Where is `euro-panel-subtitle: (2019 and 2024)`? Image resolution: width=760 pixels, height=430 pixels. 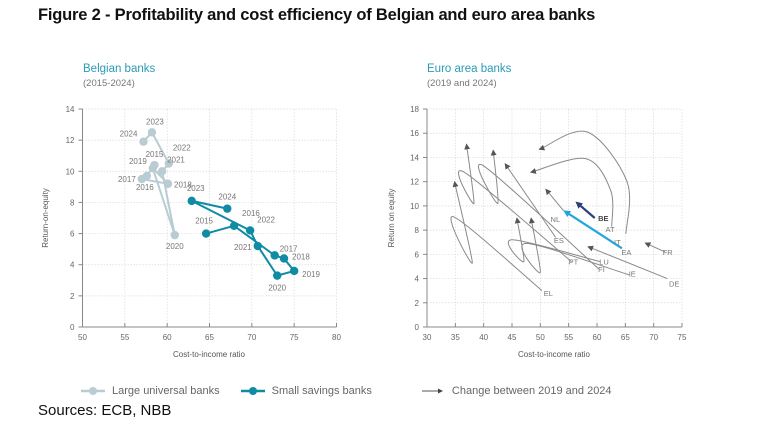 euro-panel-subtitle: (2019 and 2024) is located at coordinates (462, 83).